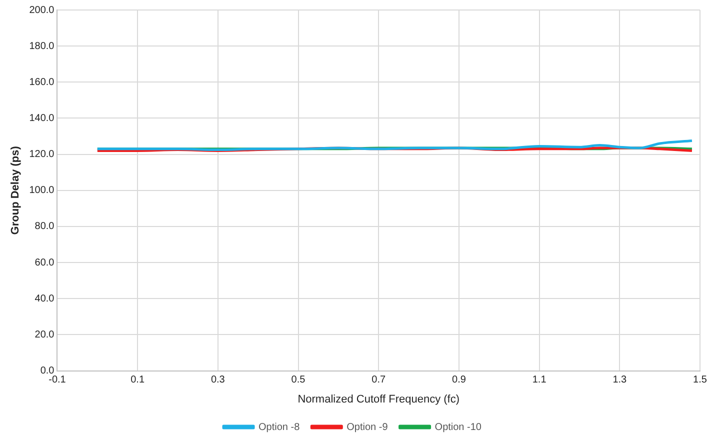 Image resolution: width=720 pixels, height=447 pixels. I want to click on y-tick-label: 100.0, so click(42, 190).